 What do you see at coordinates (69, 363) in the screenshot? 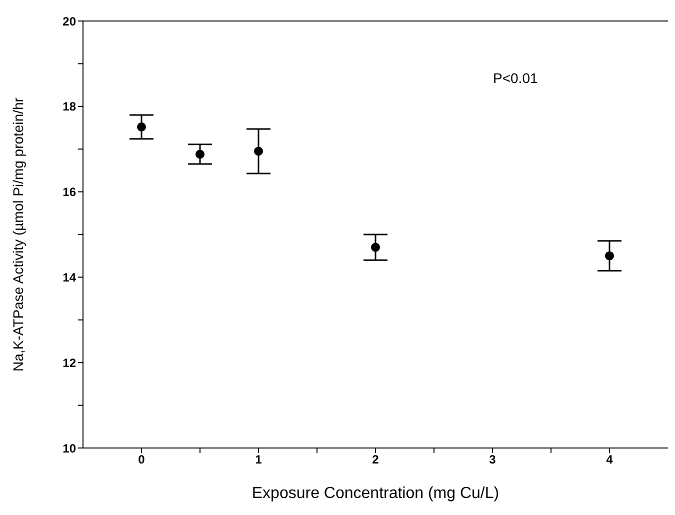
I see `y-tick-label: 12` at bounding box center [69, 363].